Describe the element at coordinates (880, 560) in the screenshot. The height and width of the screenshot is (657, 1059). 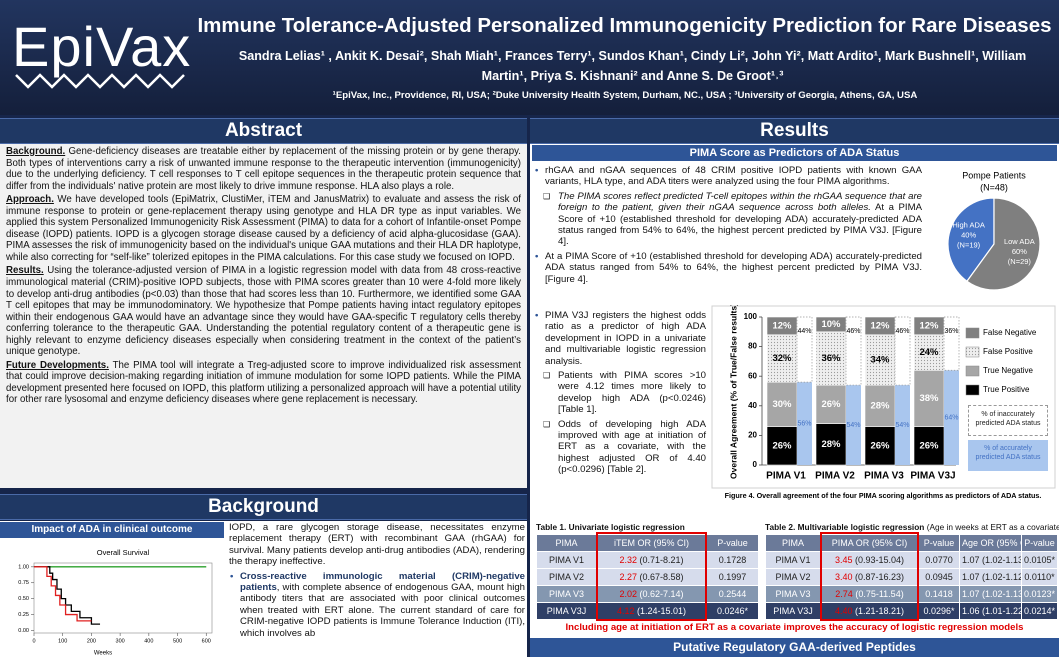
I see `cell-text: (0.93-15.04)` at that location.